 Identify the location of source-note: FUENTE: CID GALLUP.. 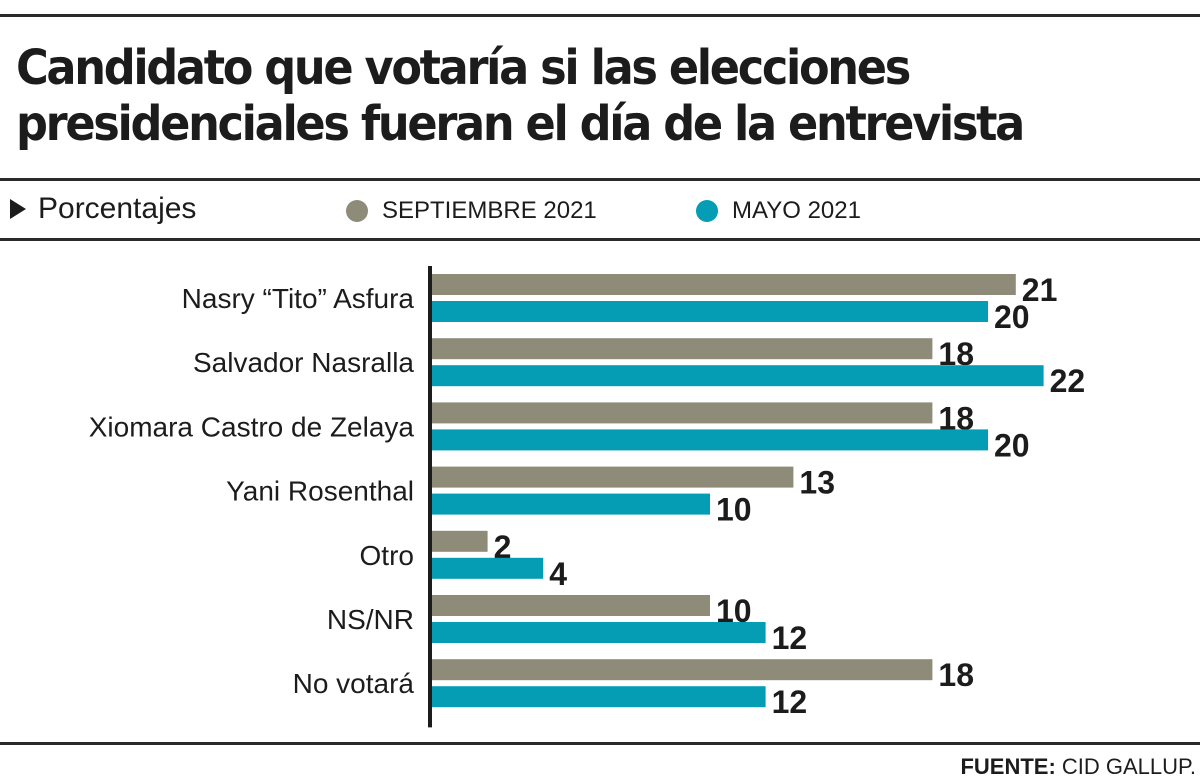
(1078, 767).